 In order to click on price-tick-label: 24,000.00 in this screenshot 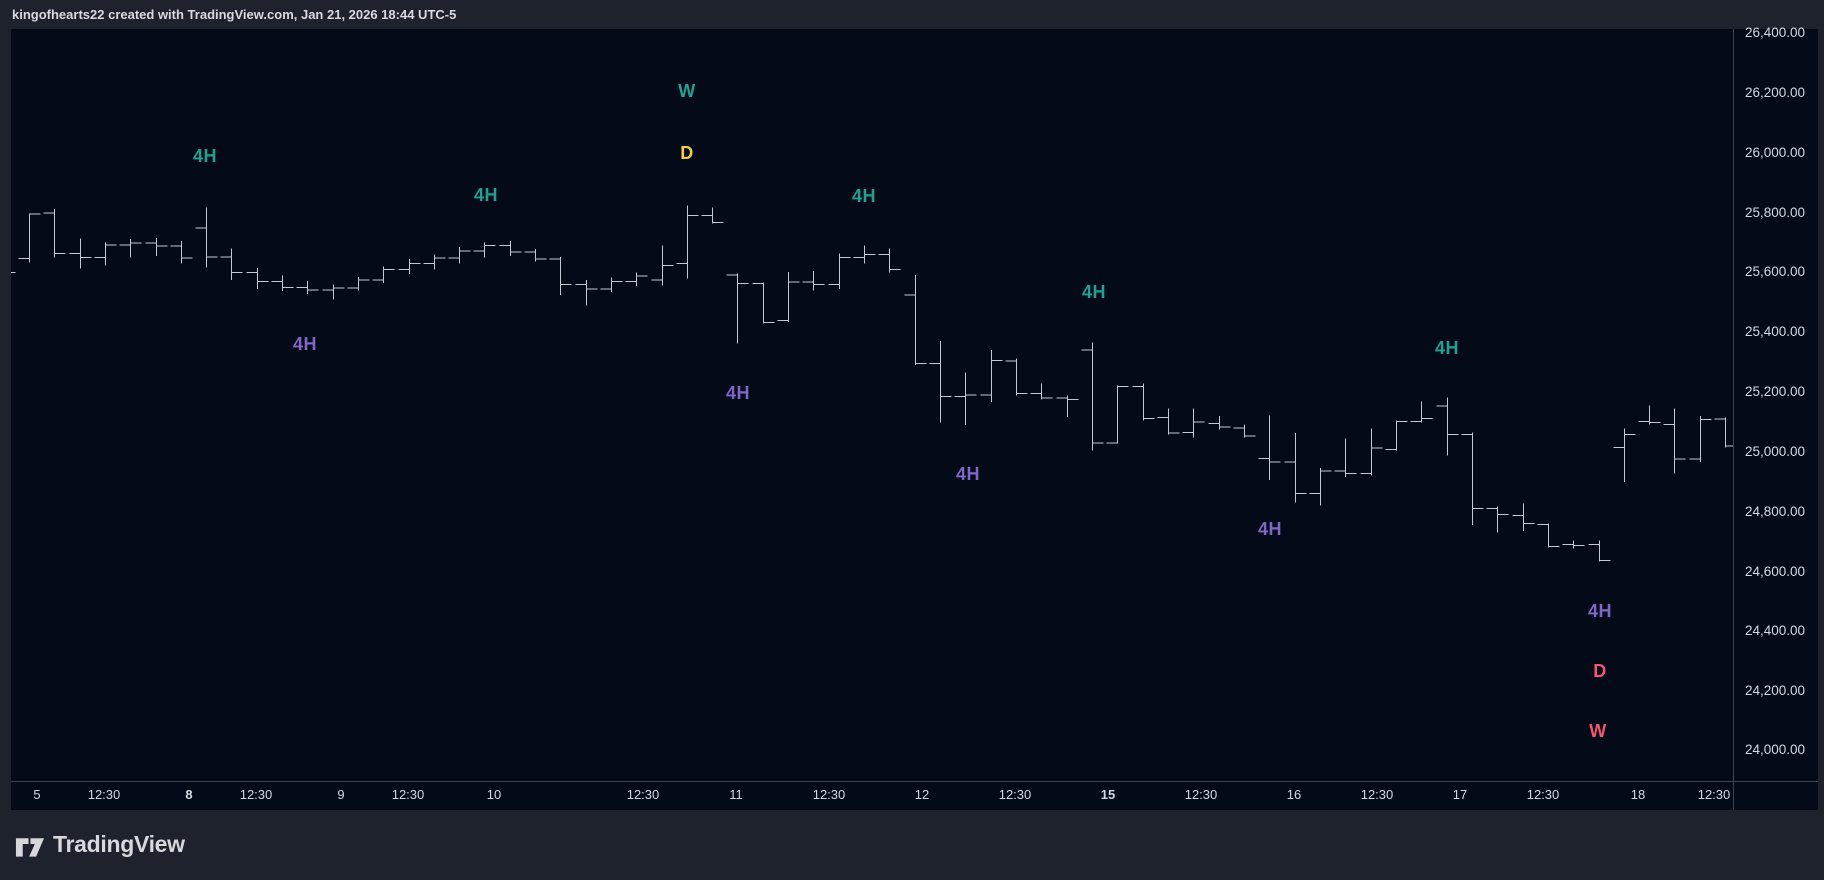, I will do `click(1775, 749)`.